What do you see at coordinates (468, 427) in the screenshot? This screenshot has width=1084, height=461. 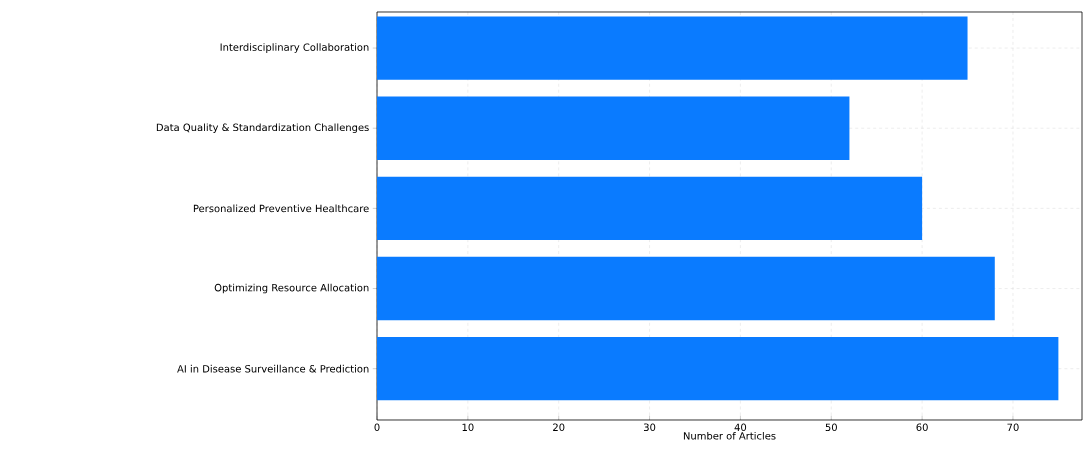 I see `x-tick-label: 10` at bounding box center [468, 427].